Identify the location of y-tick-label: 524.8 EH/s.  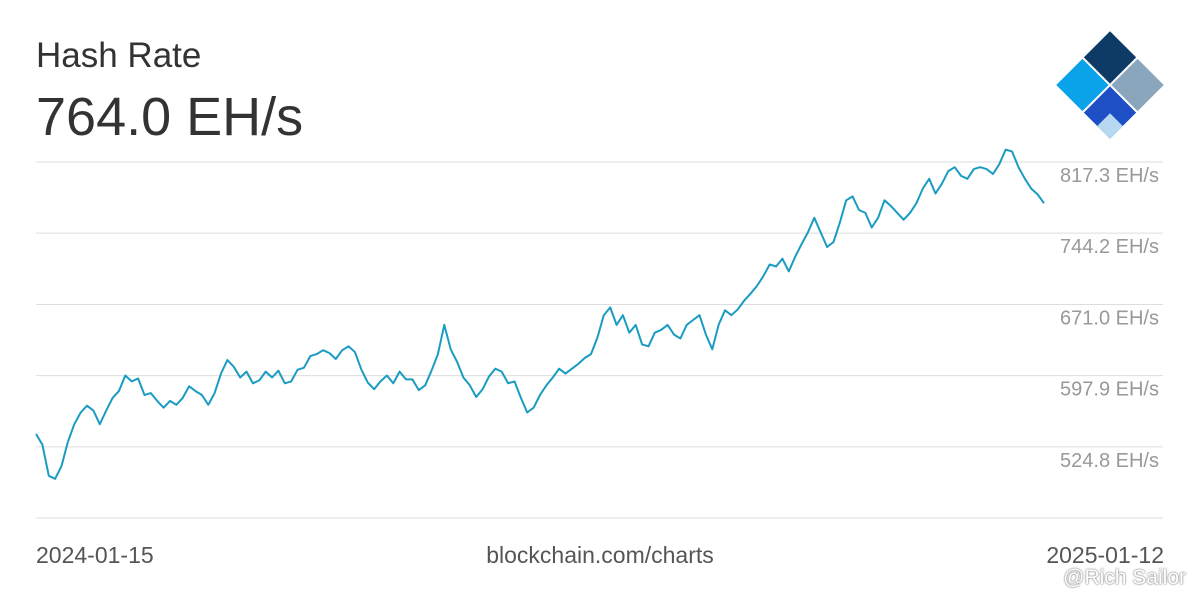
(1109, 461).